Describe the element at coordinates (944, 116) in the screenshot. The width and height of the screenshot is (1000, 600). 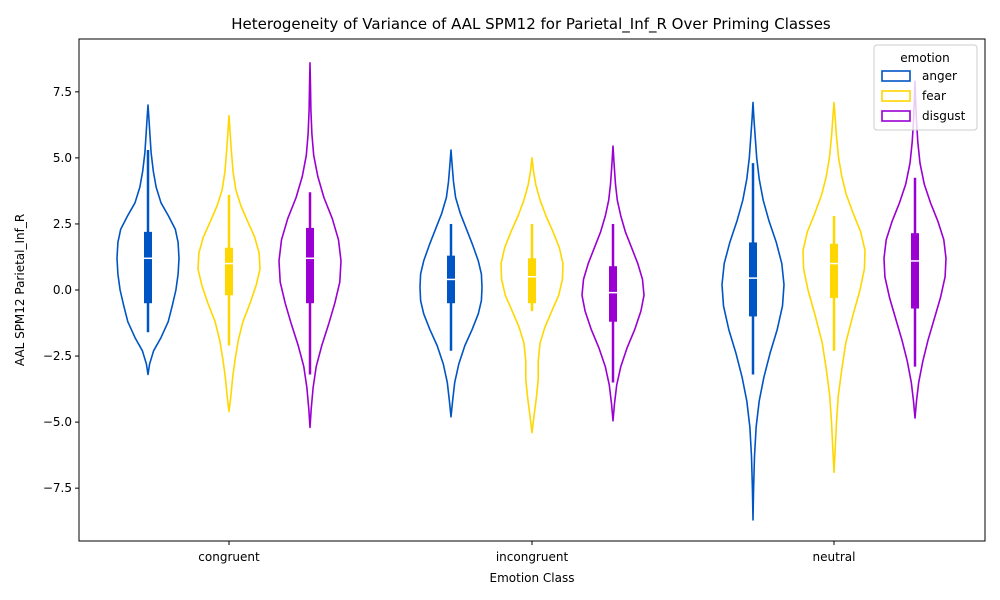
I see `legend-label-disgust: disgust` at that location.